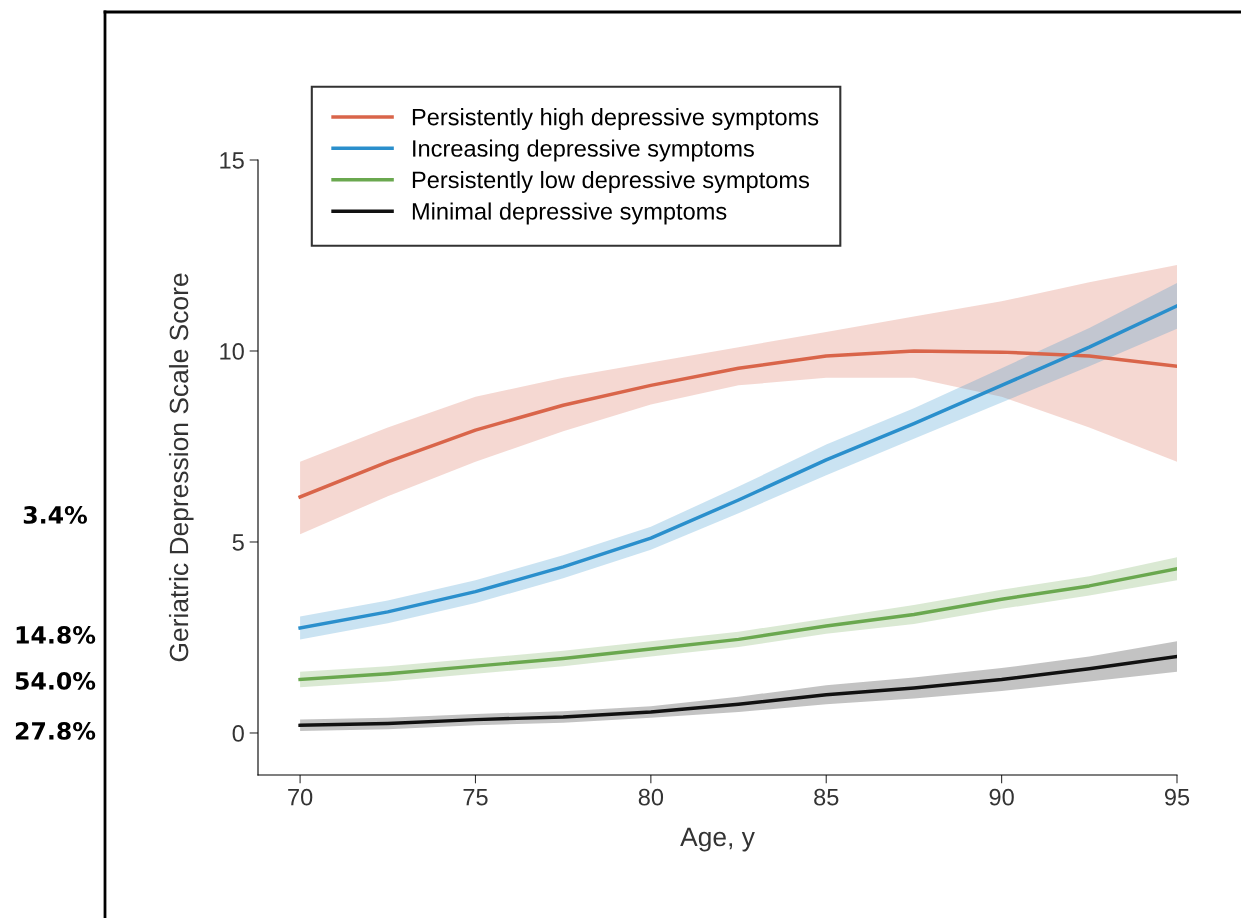 The width and height of the screenshot is (1241, 918). I want to click on x-tick-label: 75, so click(475, 797).